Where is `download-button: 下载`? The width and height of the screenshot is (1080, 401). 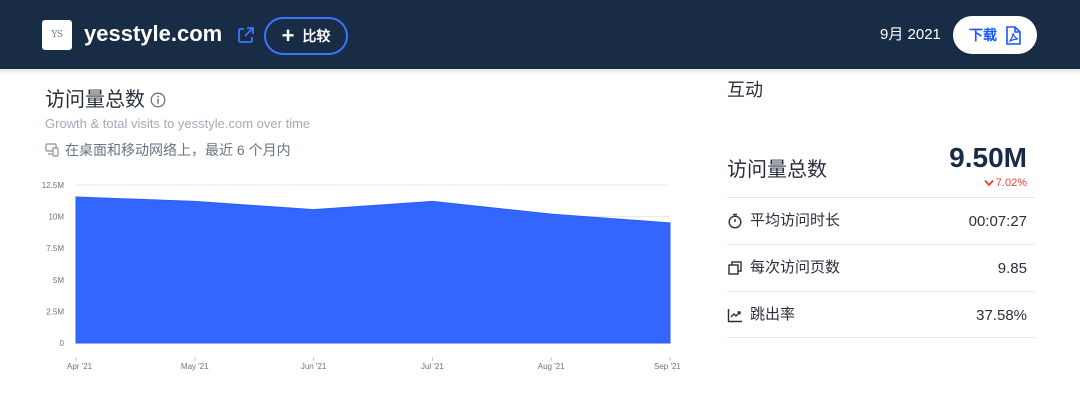
download-button: 下载 is located at coordinates (995, 35).